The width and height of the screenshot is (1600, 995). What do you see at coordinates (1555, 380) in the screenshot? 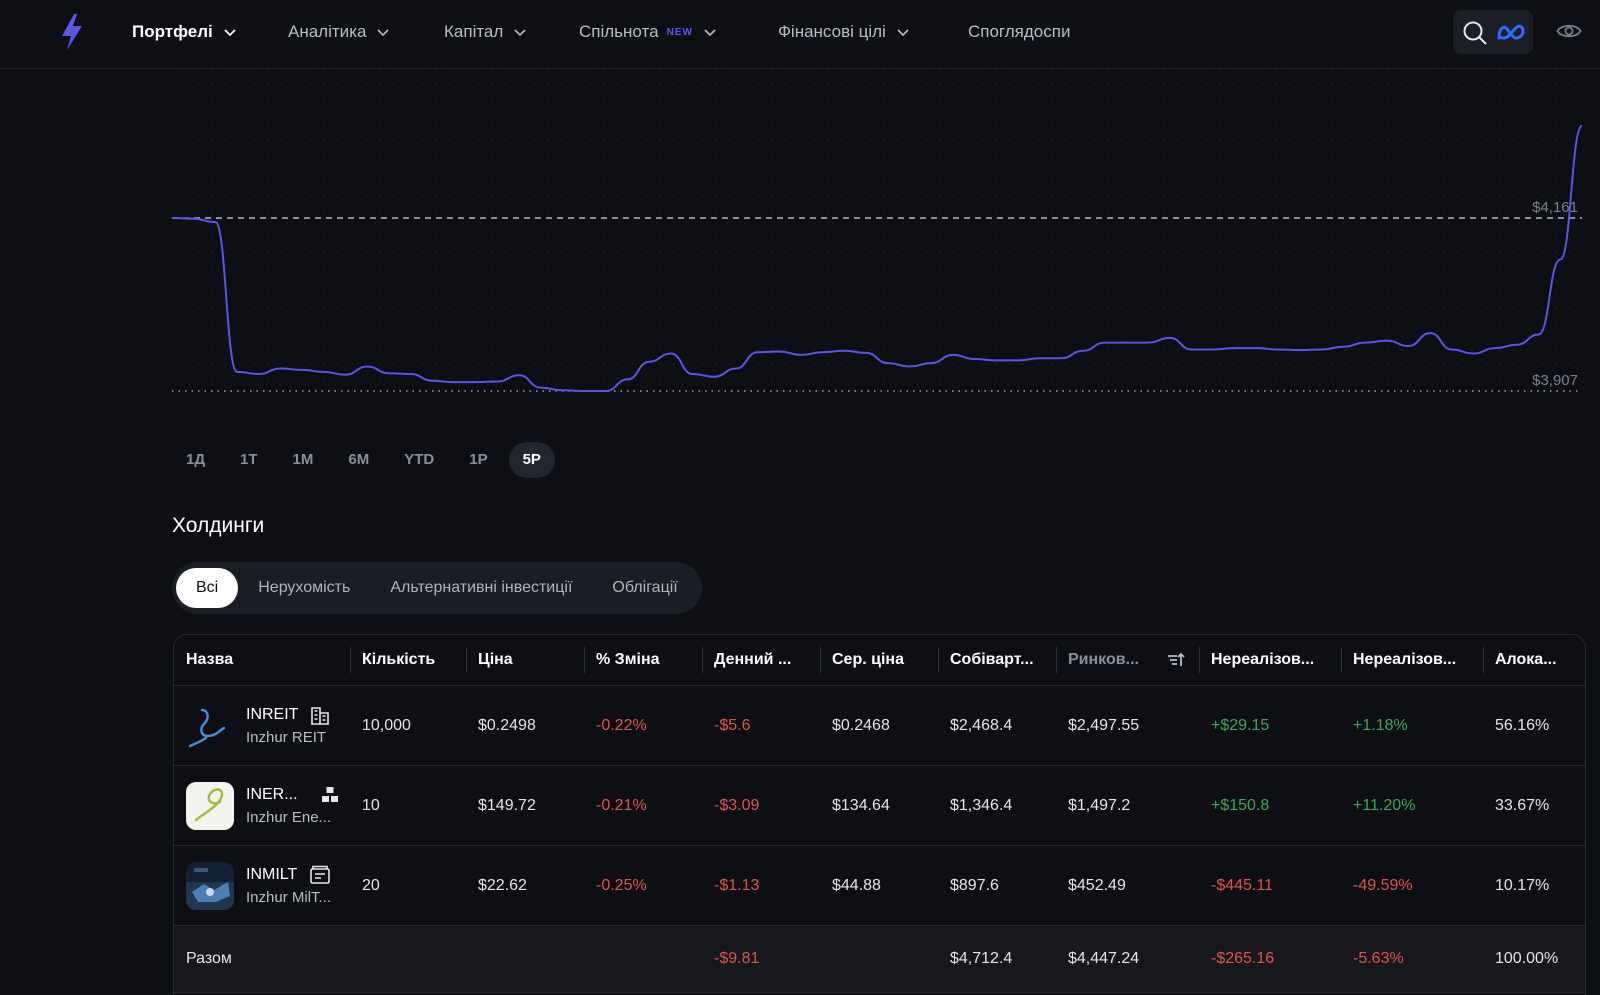
I see `min-value-label: $3,907` at bounding box center [1555, 380].